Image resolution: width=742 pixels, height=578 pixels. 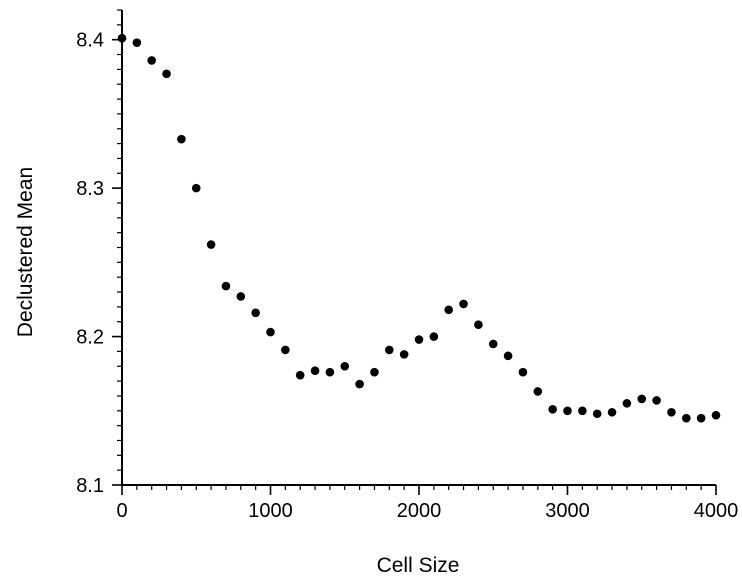 What do you see at coordinates (418, 565) in the screenshot?
I see `x-axis-title: Cell Size` at bounding box center [418, 565].